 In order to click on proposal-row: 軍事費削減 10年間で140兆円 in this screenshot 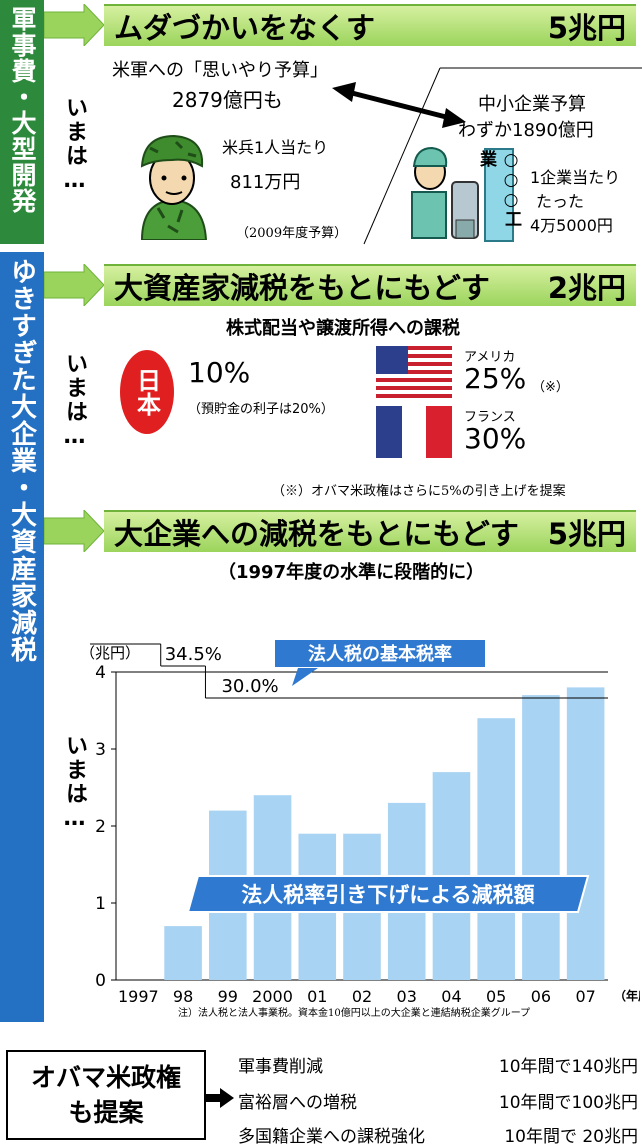, I will do `click(438, 1065)`.